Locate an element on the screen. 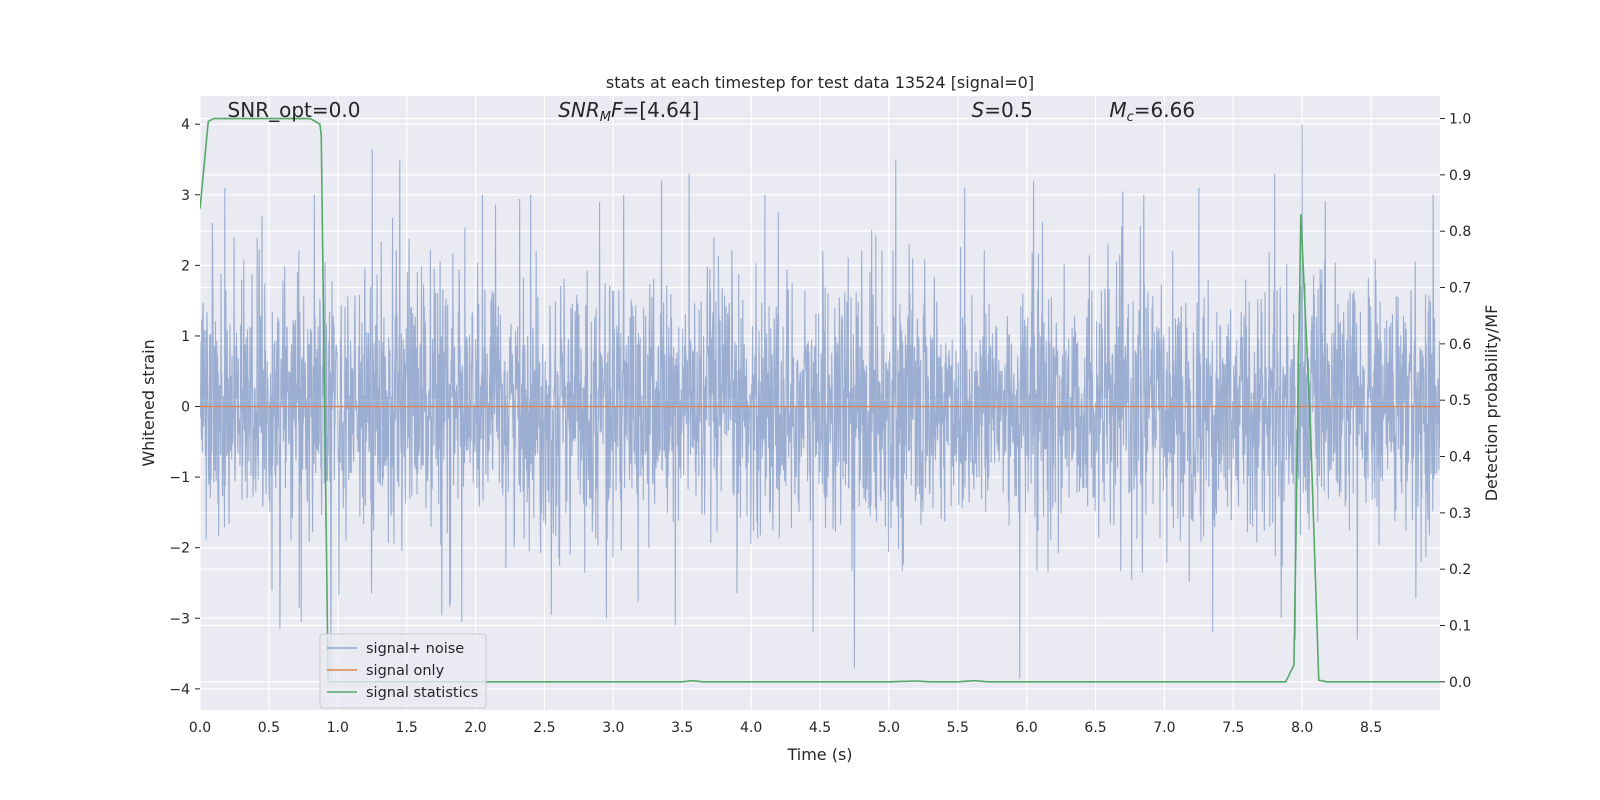  annotation-part: SNR is located at coordinates (579, 110).